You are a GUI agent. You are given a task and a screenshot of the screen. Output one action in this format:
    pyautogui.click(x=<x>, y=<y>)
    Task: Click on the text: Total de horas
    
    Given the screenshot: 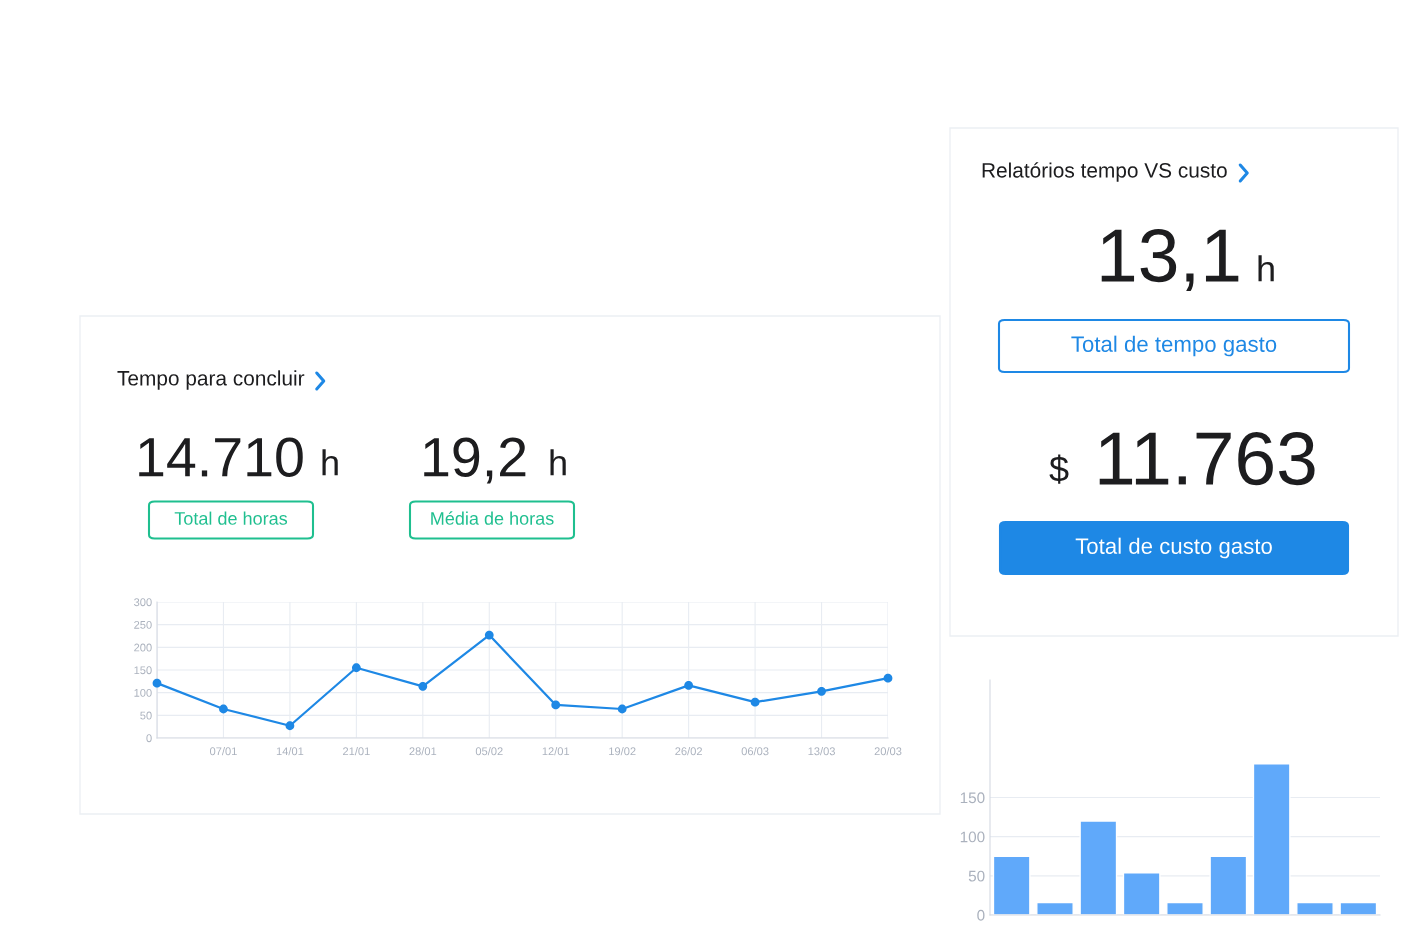 What is the action you would take?
    pyautogui.click(x=231, y=518)
    